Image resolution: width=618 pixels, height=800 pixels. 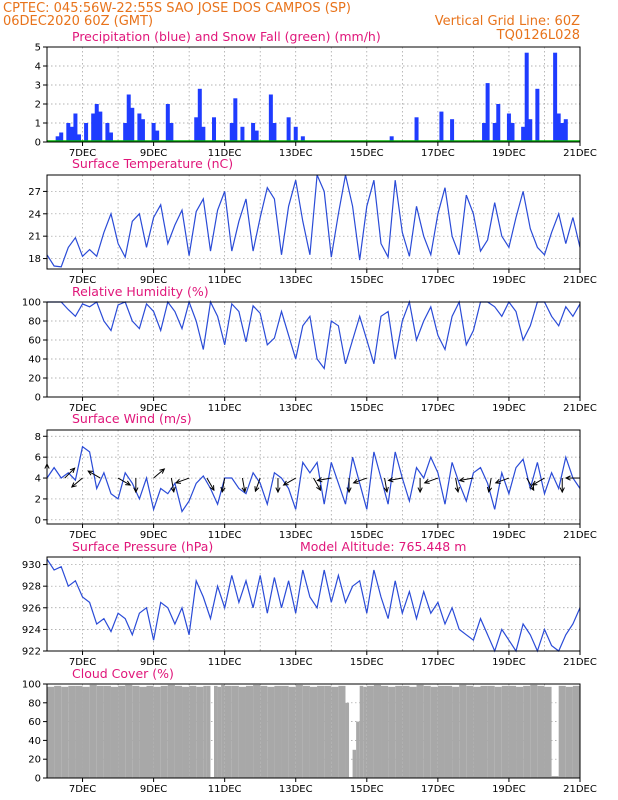 I want to click on pressure-ytick-label: 924, so click(x=31, y=630).